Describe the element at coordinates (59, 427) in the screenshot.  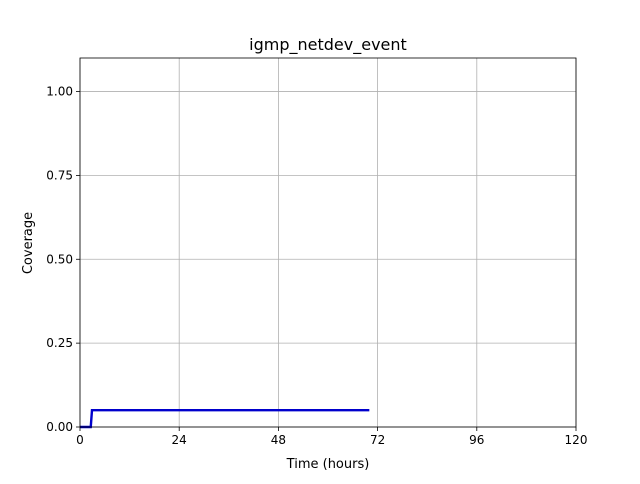
I see `y-tick-label: 0.00` at that location.